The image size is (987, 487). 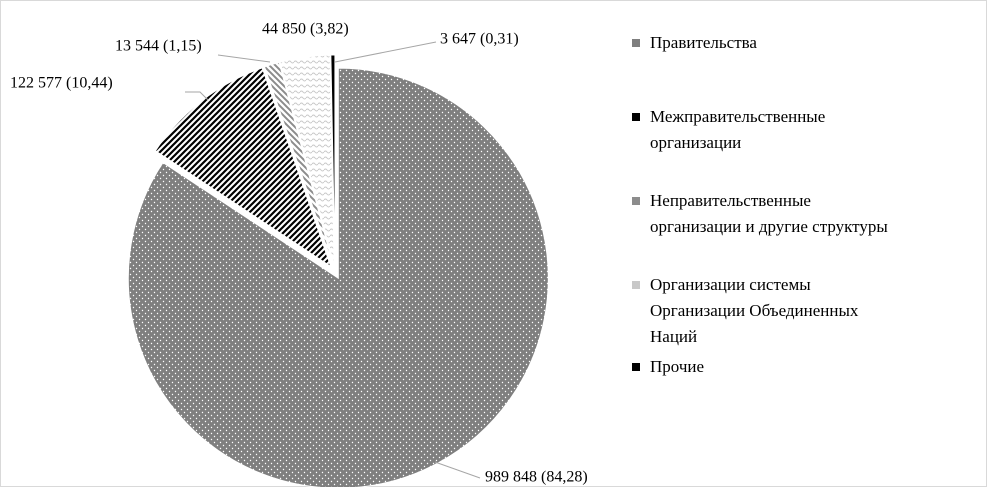 I want to click on legend-label: Прочие, so click(x=677, y=366).